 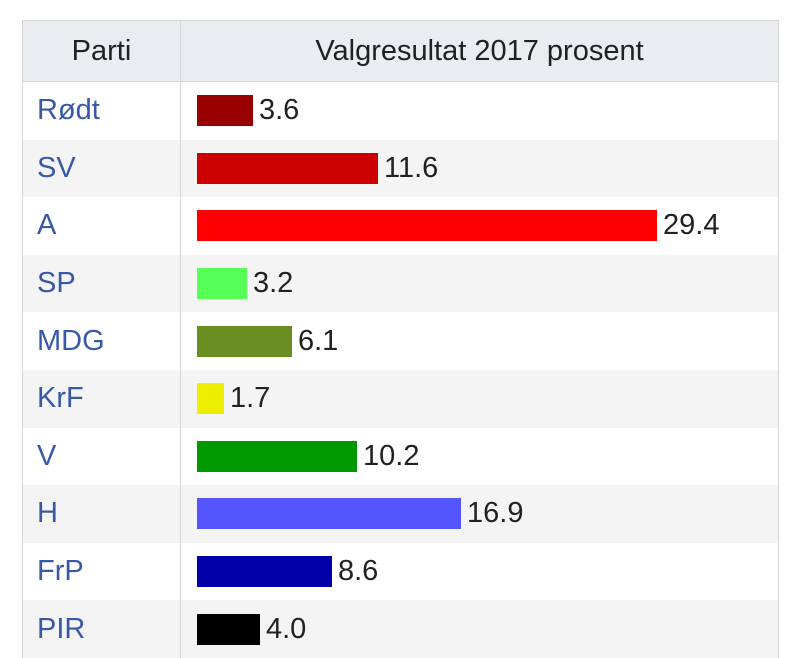 I want to click on party-link: MDG, so click(x=71, y=340).